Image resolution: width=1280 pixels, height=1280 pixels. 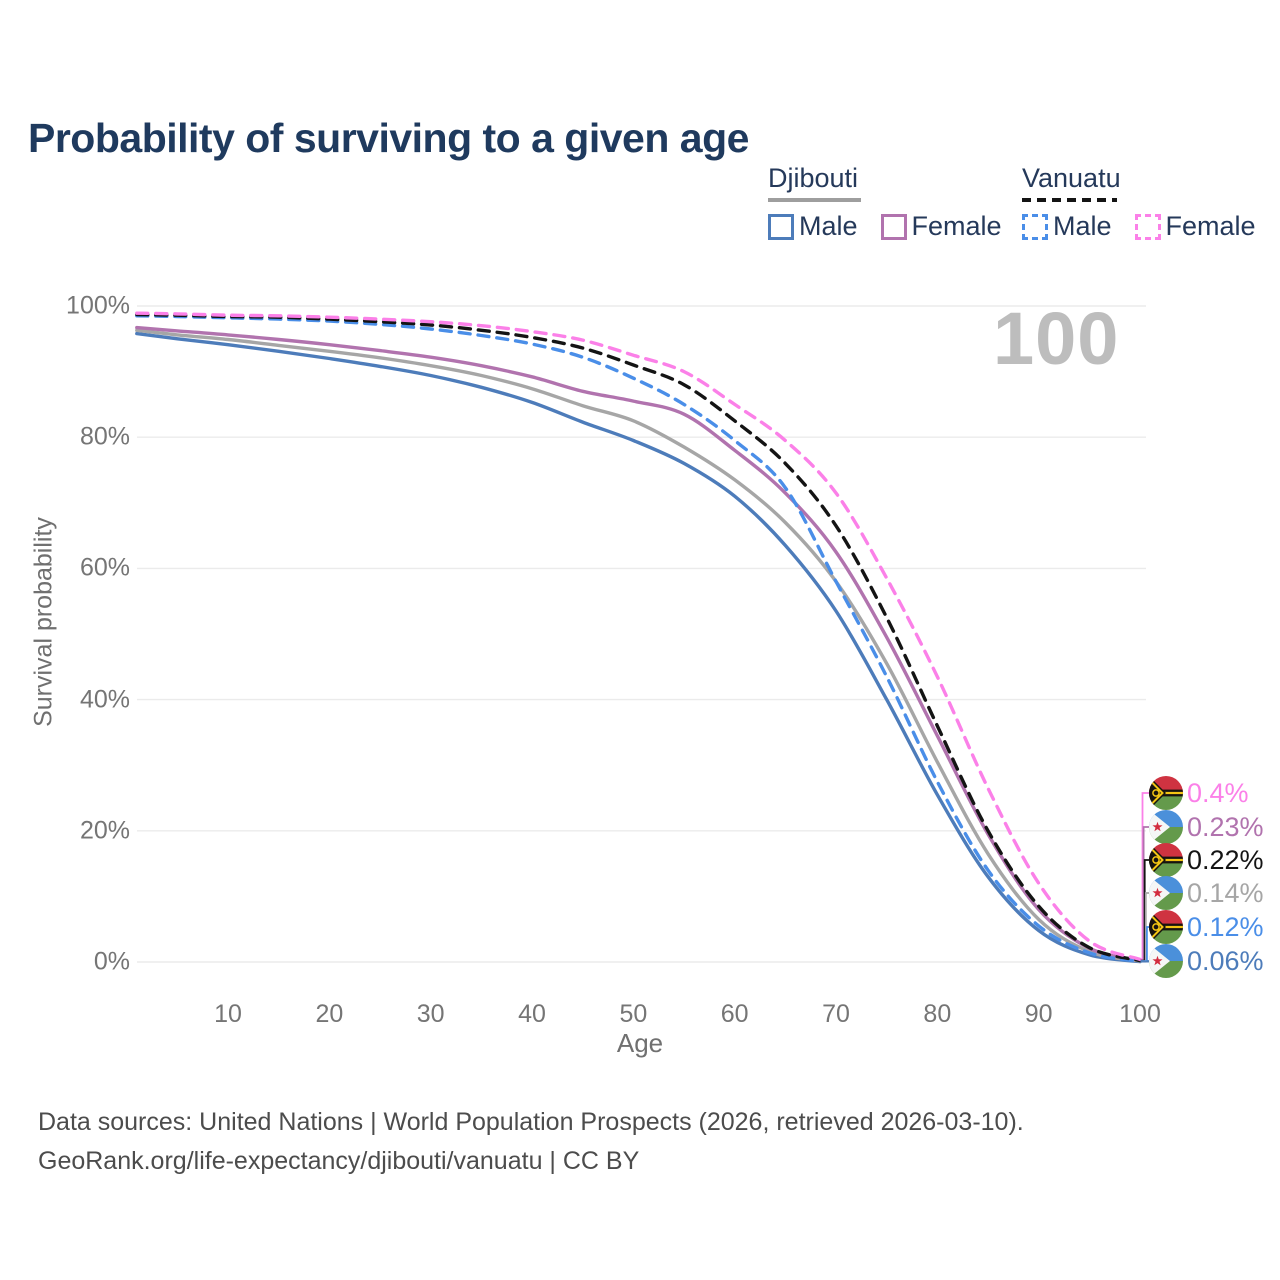 I want to click on y-tick-label: 80%, so click(x=104, y=436).